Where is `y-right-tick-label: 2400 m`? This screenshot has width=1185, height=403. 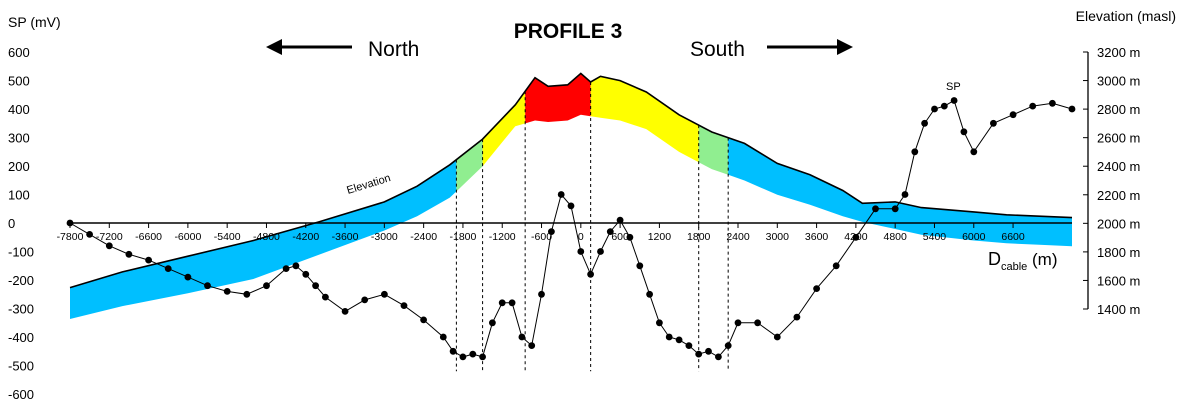
y-right-tick-label: 2400 m is located at coordinates (1118, 166).